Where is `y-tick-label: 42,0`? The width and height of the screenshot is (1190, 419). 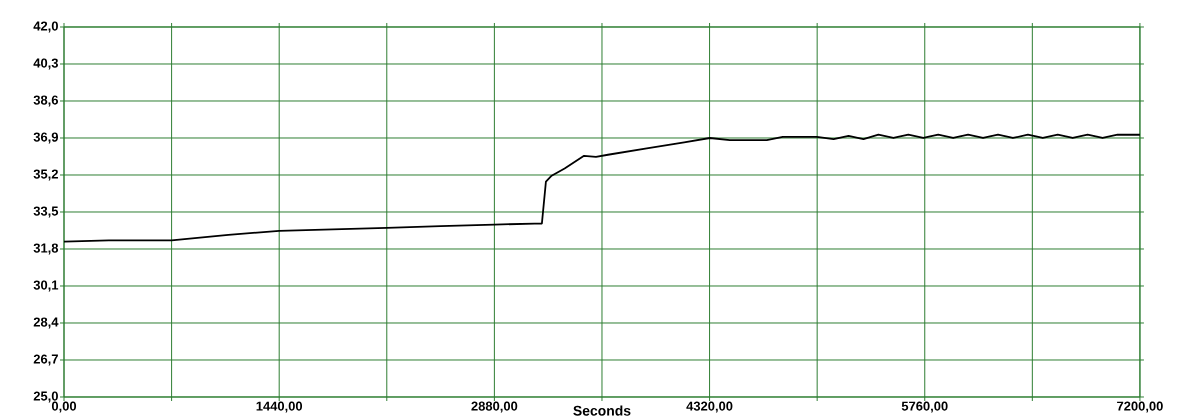 y-tick-label: 42,0 is located at coordinates (45, 27).